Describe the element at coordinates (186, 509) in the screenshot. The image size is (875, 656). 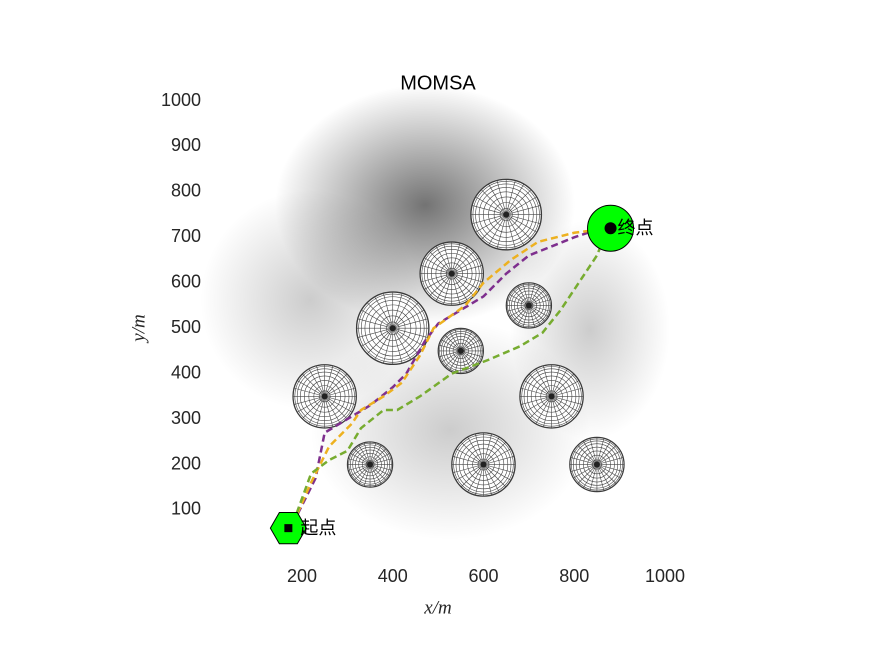
I see `y-tick-label: 100` at that location.